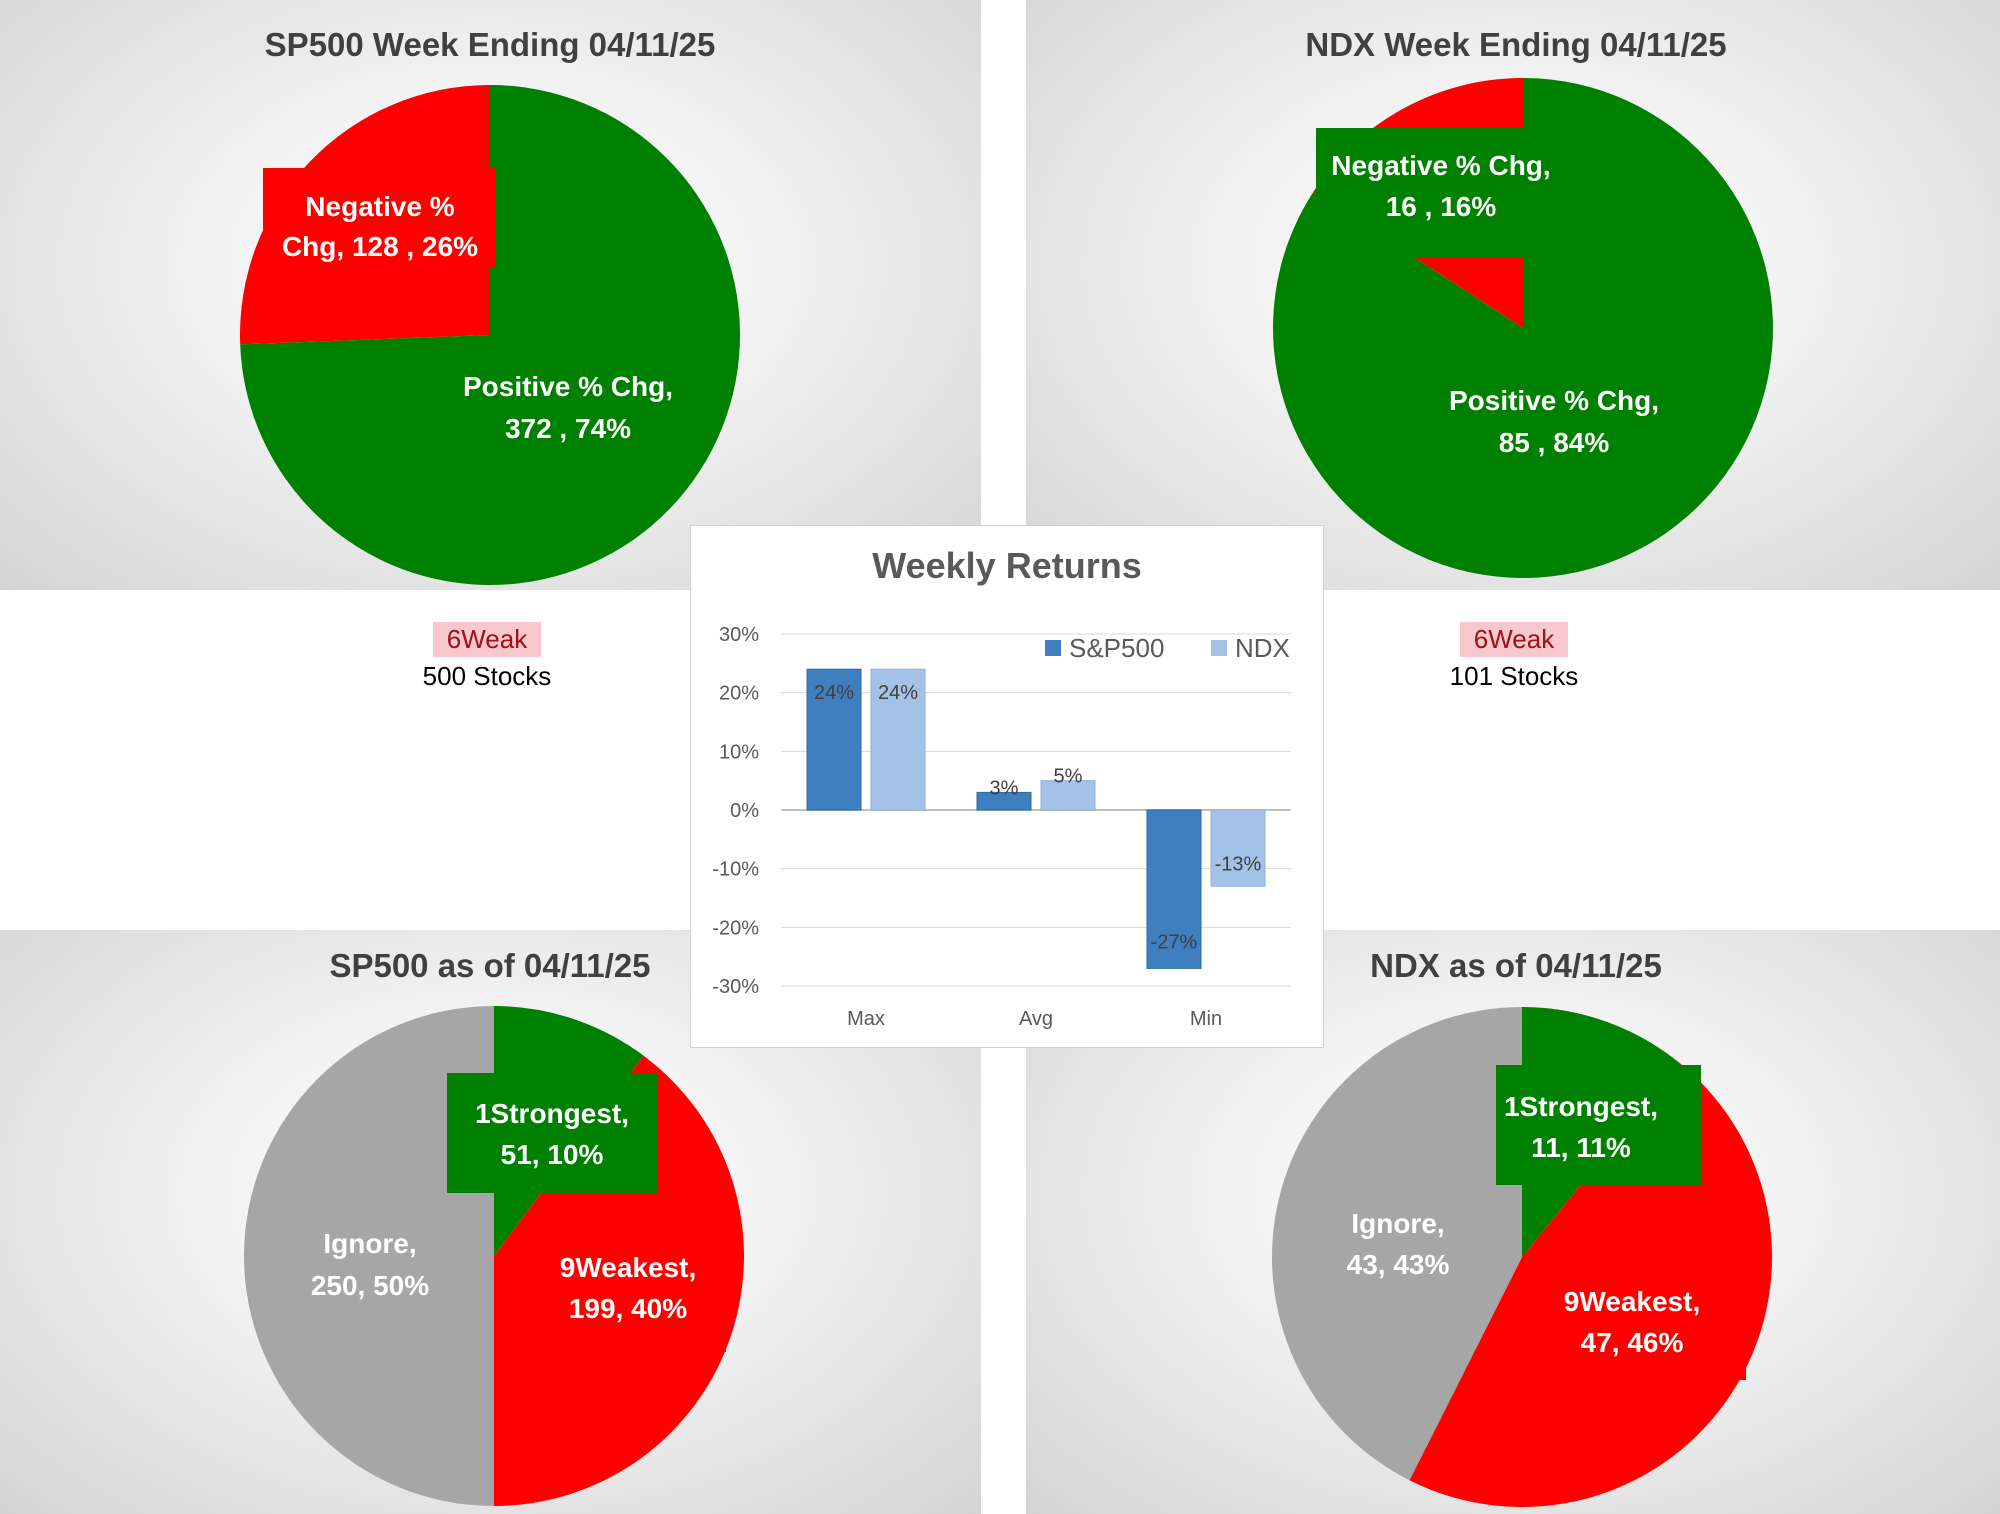 This screenshot has height=1514, width=2000. Describe the element at coordinates (490, 44) in the screenshot. I see `sp500-week-title: SP500 Week Ending 04/11/25` at that location.